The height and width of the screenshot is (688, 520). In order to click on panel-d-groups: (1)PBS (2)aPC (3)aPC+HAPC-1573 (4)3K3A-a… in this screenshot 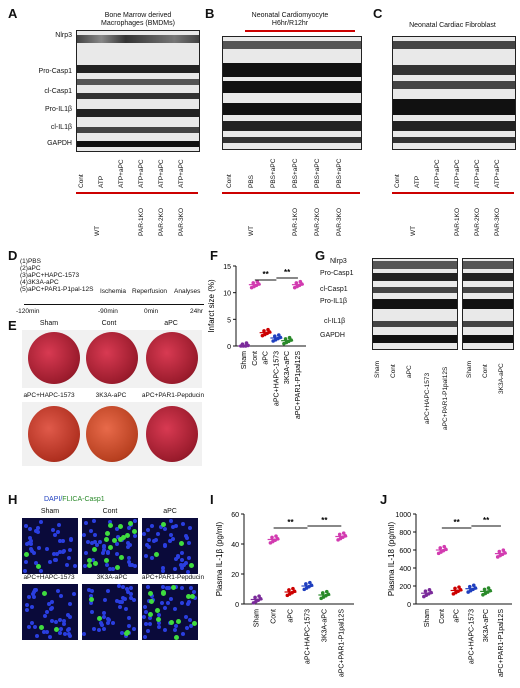, I will do `click(57, 275)`.